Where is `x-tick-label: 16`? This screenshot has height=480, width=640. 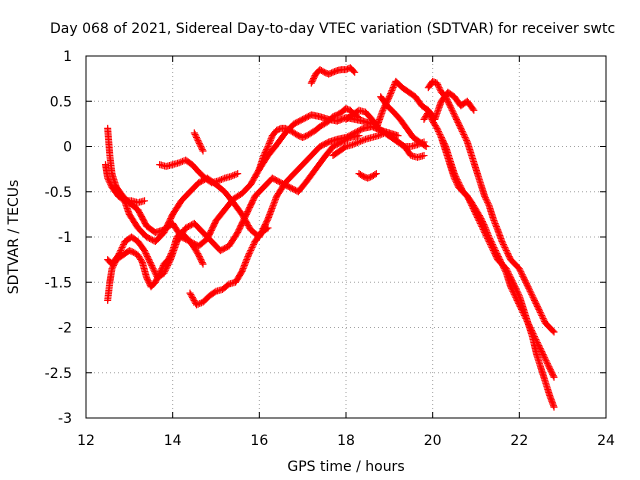
x-tick-label: 16 is located at coordinates (259, 441).